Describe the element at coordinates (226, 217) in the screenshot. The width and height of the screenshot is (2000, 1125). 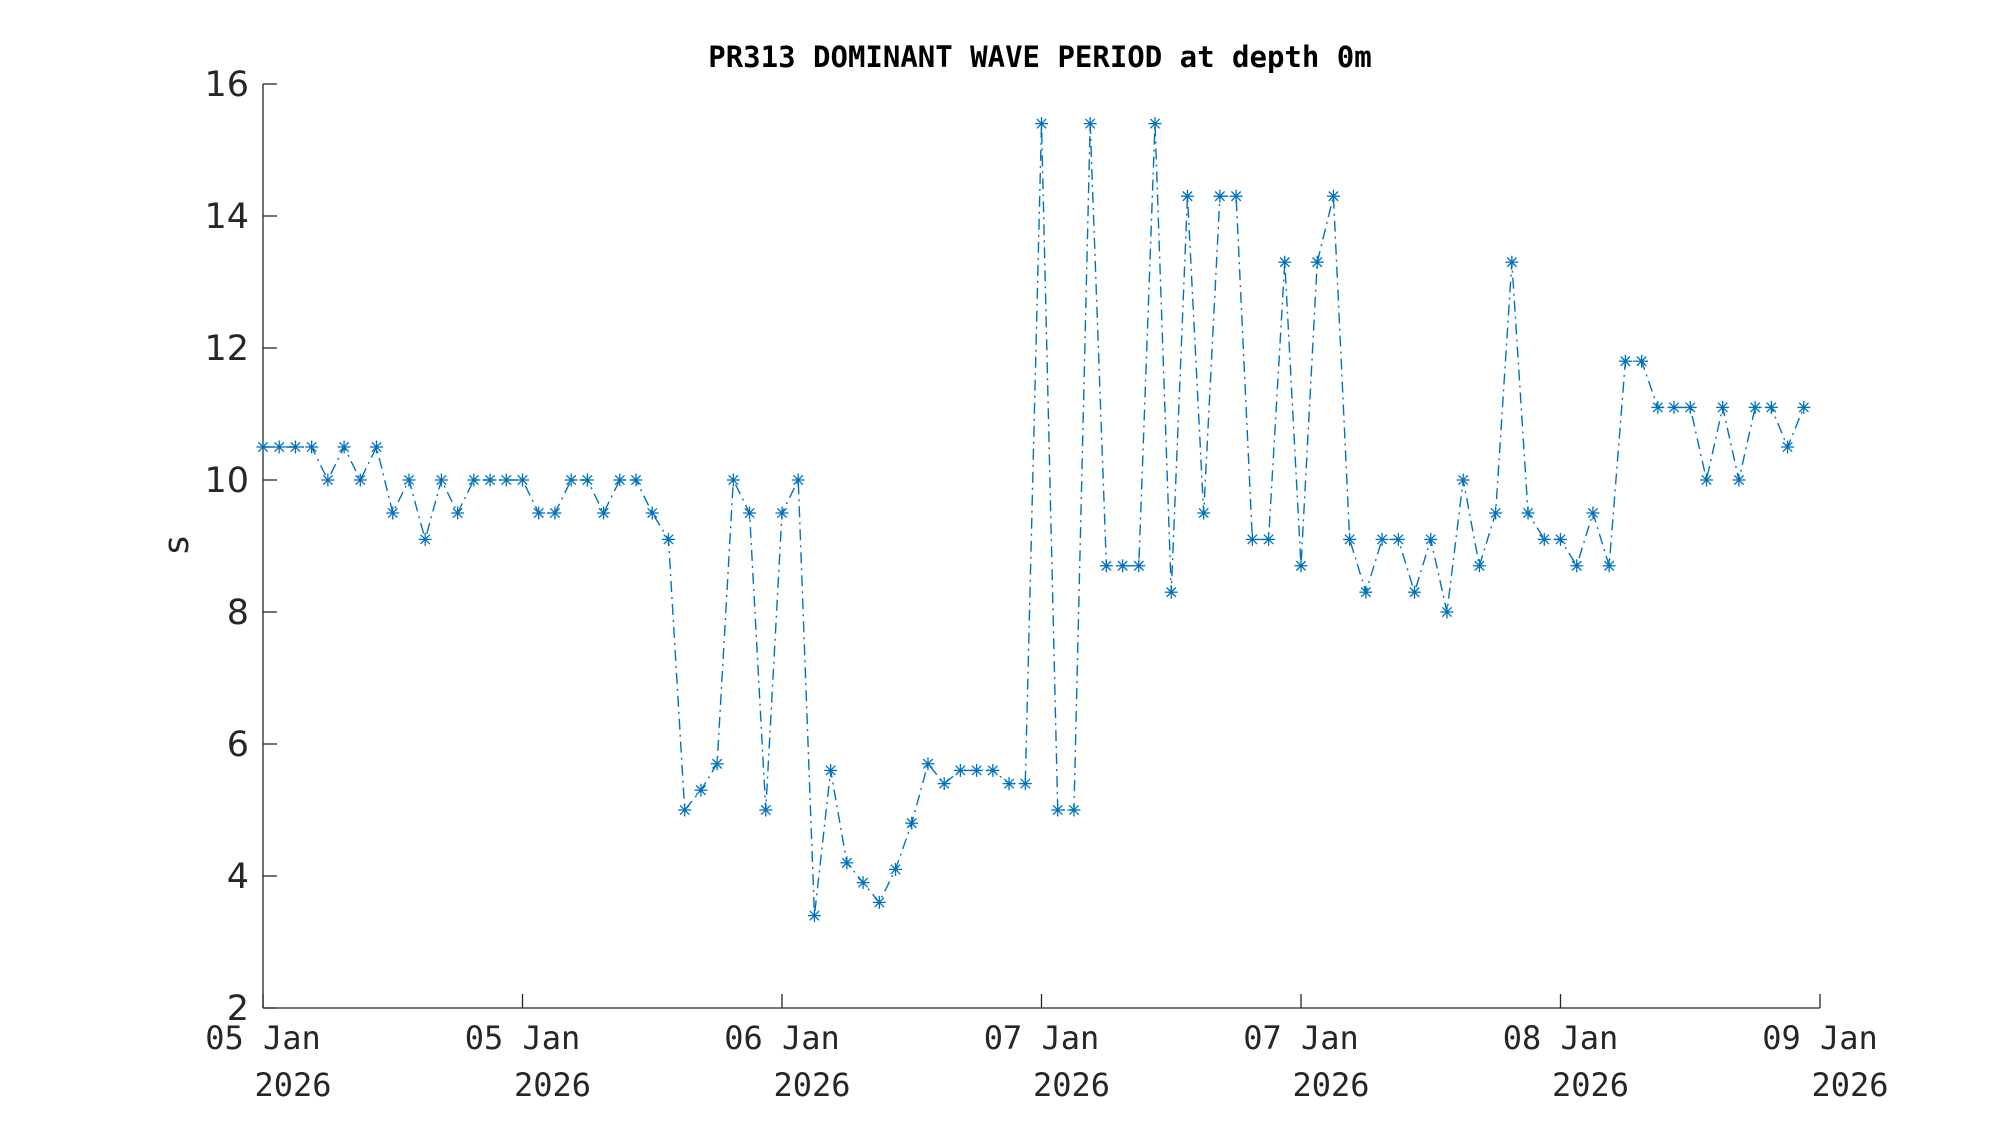
I see `y-tick-label: 14` at that location.